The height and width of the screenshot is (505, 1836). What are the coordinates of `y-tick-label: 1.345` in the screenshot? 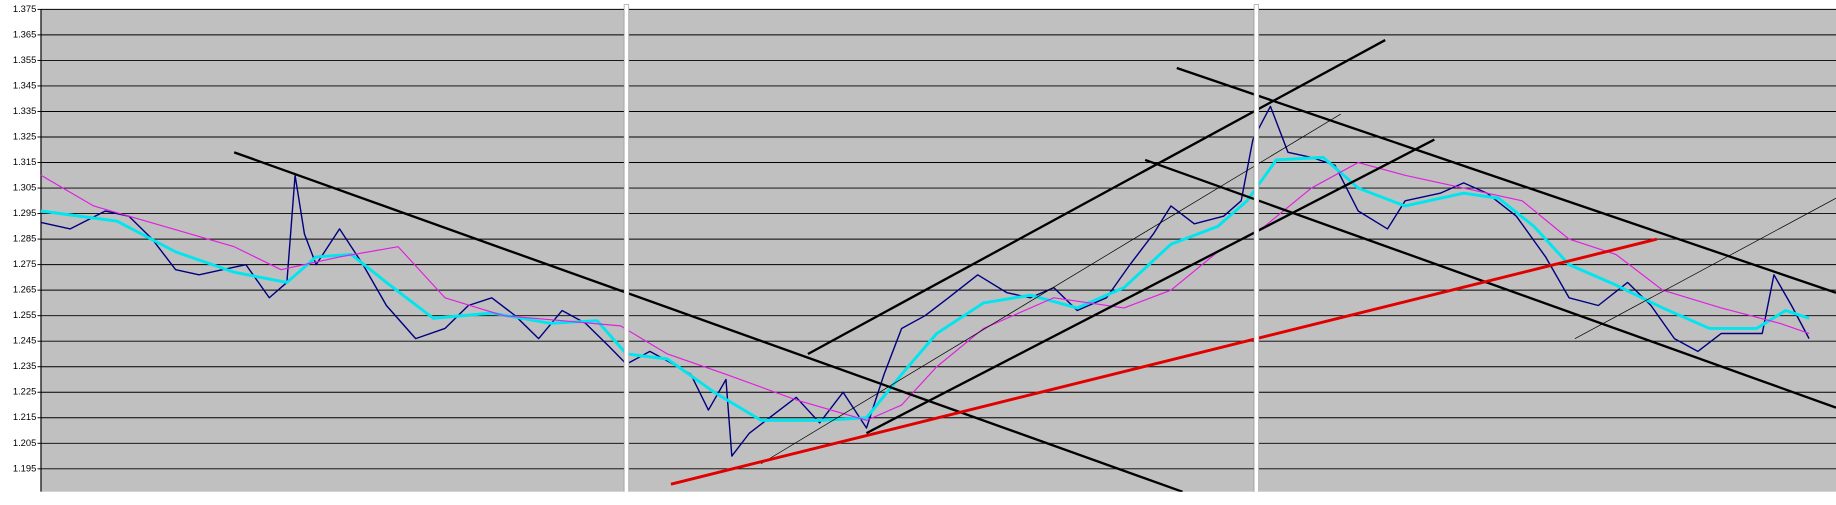 It's located at (24, 85).